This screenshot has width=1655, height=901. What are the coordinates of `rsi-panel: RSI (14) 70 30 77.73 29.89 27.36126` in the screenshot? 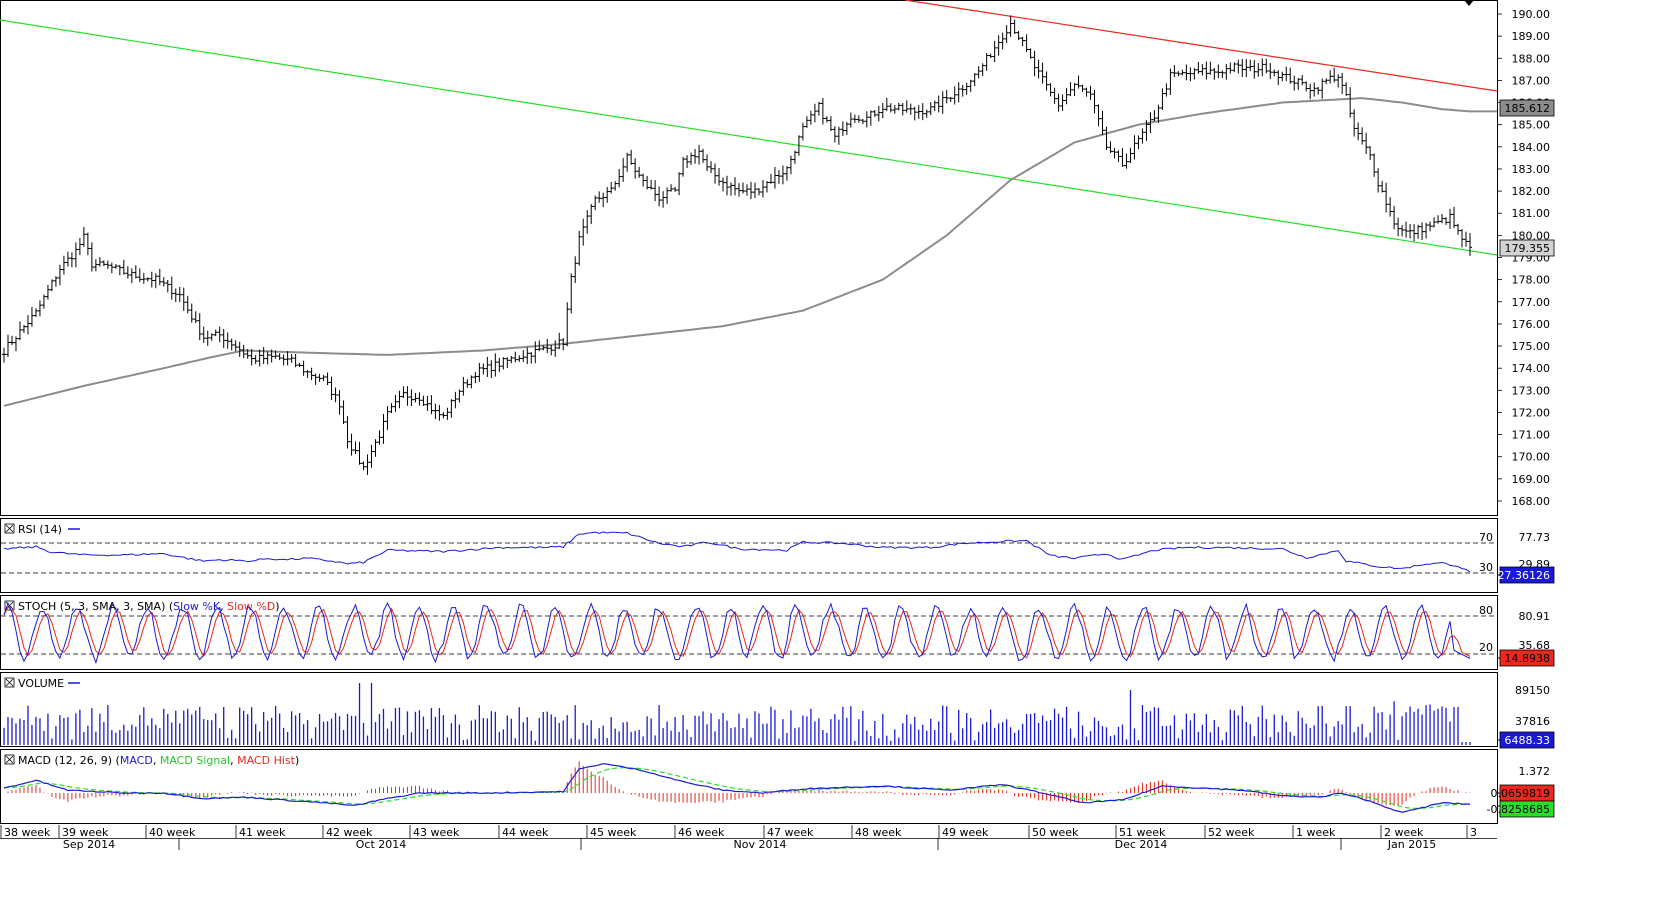 It's located at (778, 553).